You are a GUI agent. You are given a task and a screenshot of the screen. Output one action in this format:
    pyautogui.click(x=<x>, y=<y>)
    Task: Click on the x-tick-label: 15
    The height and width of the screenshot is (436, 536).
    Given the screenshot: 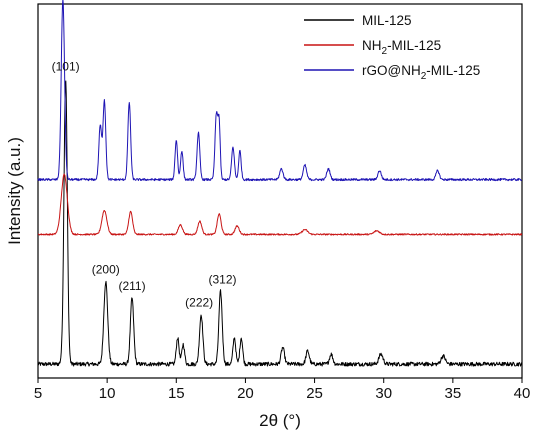 What is the action you would take?
    pyautogui.click(x=176, y=393)
    